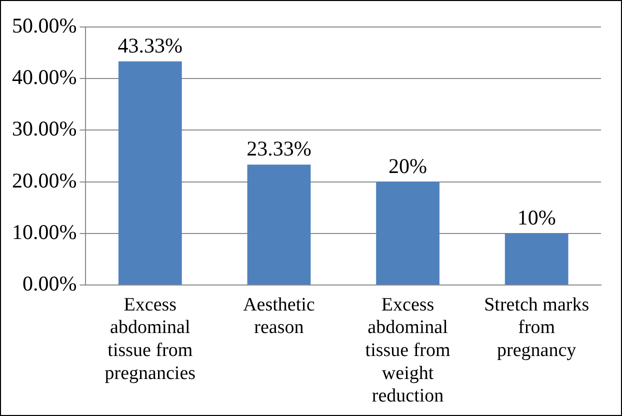  I want to click on data-label: 43.33%, so click(150, 45).